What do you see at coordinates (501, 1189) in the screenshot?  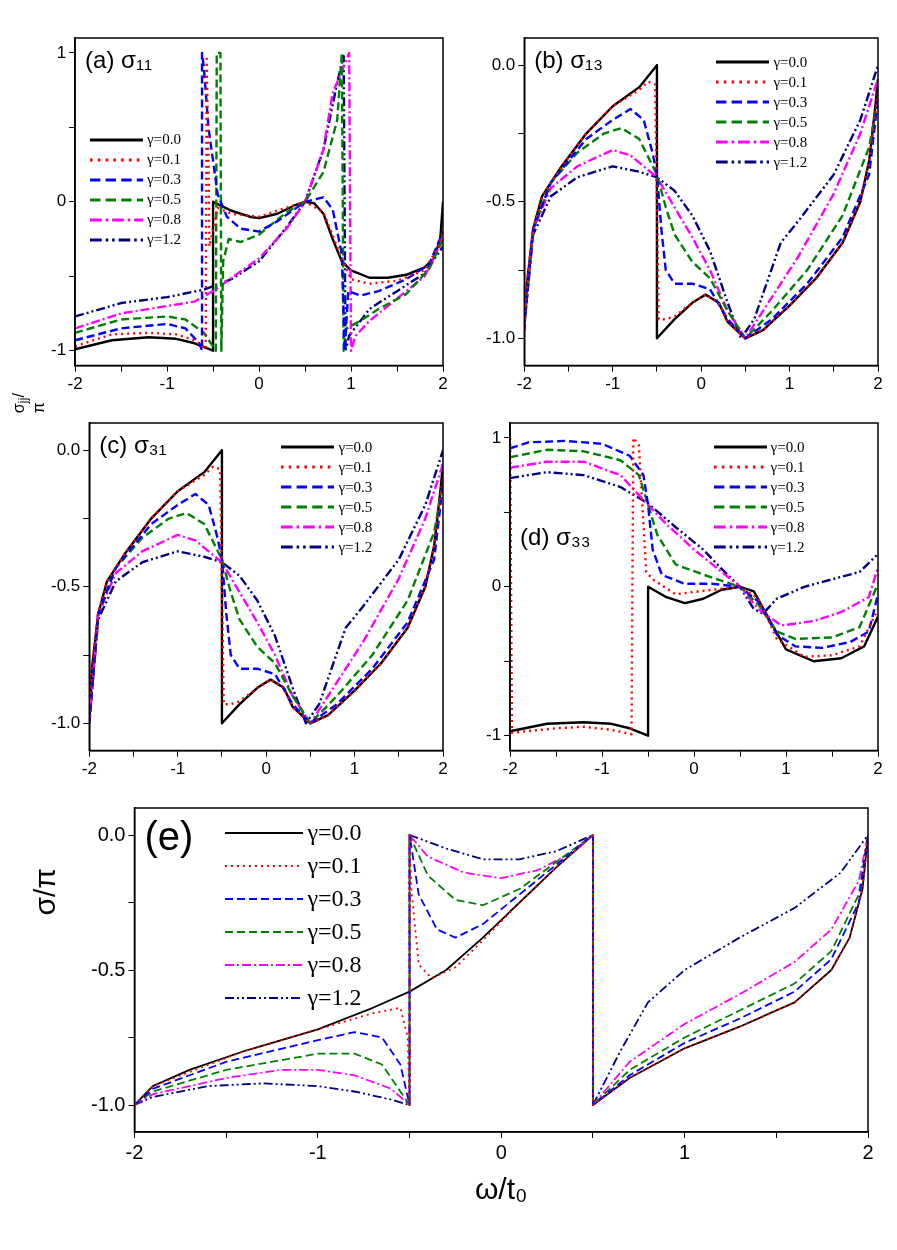 I see `x-axis-title: ω/t₀` at bounding box center [501, 1189].